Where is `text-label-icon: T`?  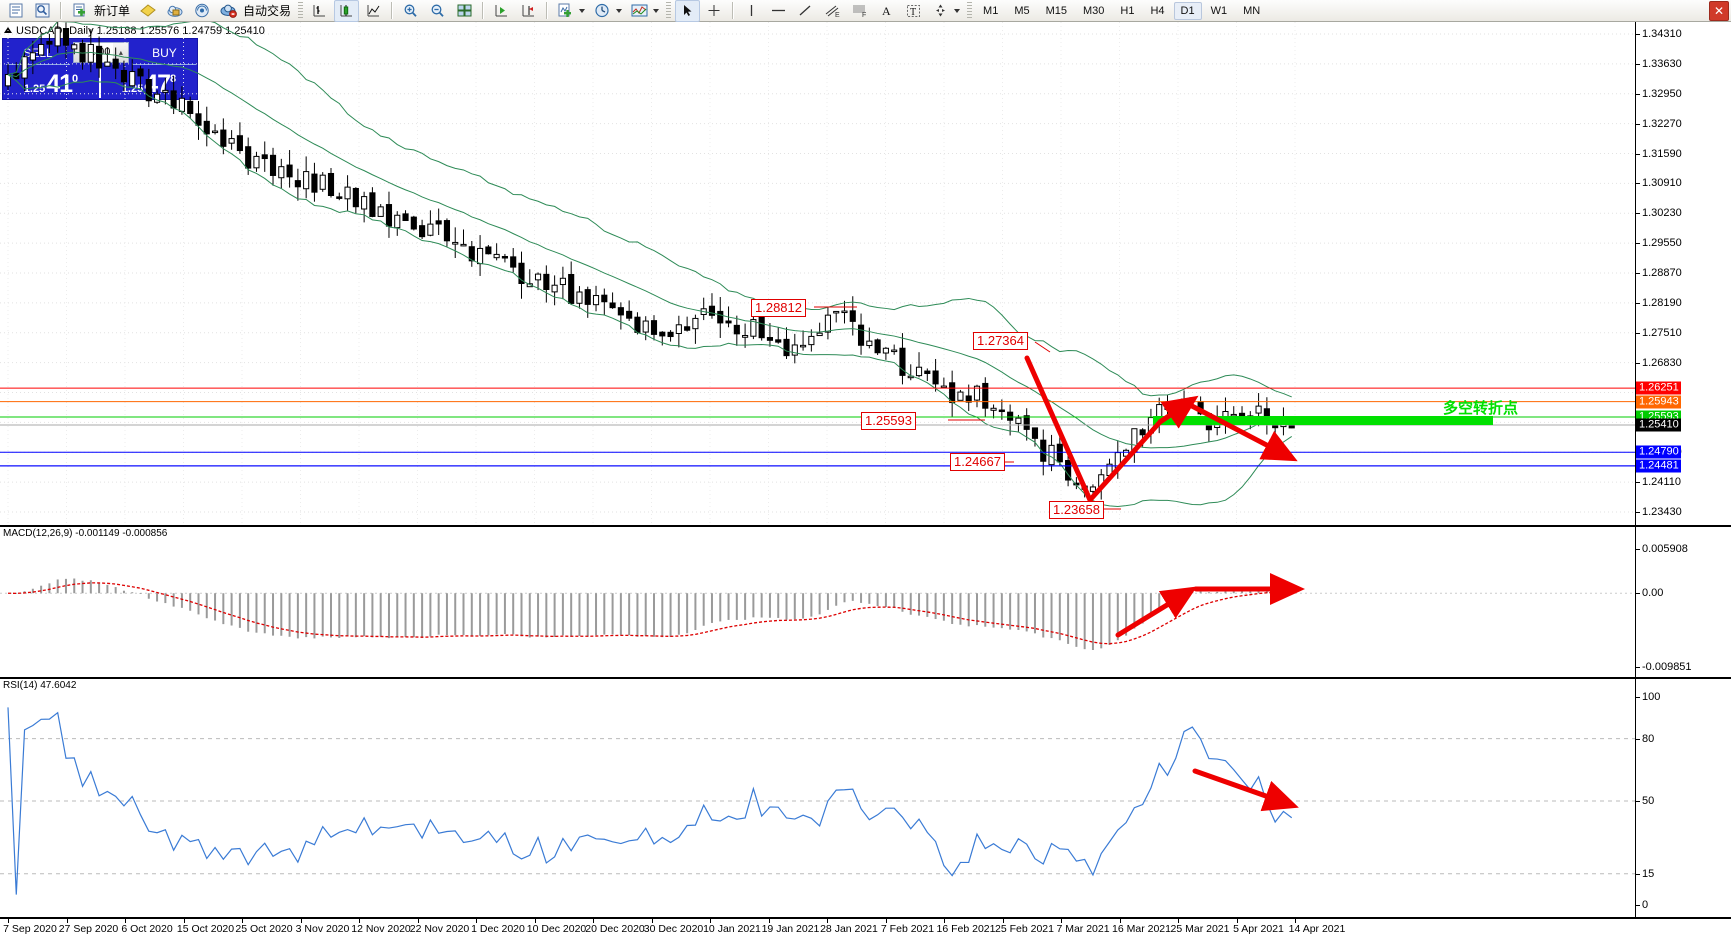
text-label-icon: T is located at coordinates (913, 11).